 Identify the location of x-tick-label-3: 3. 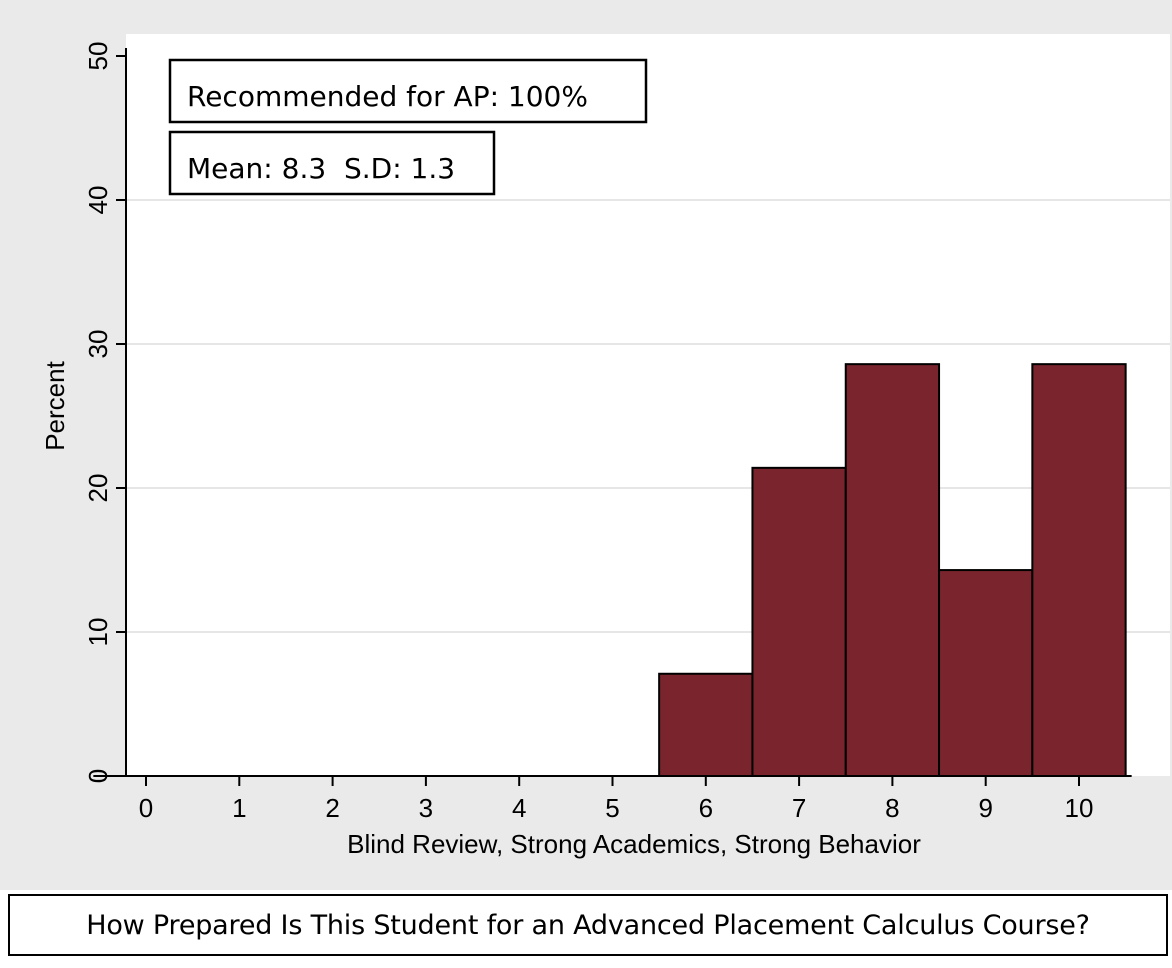
(426, 808).